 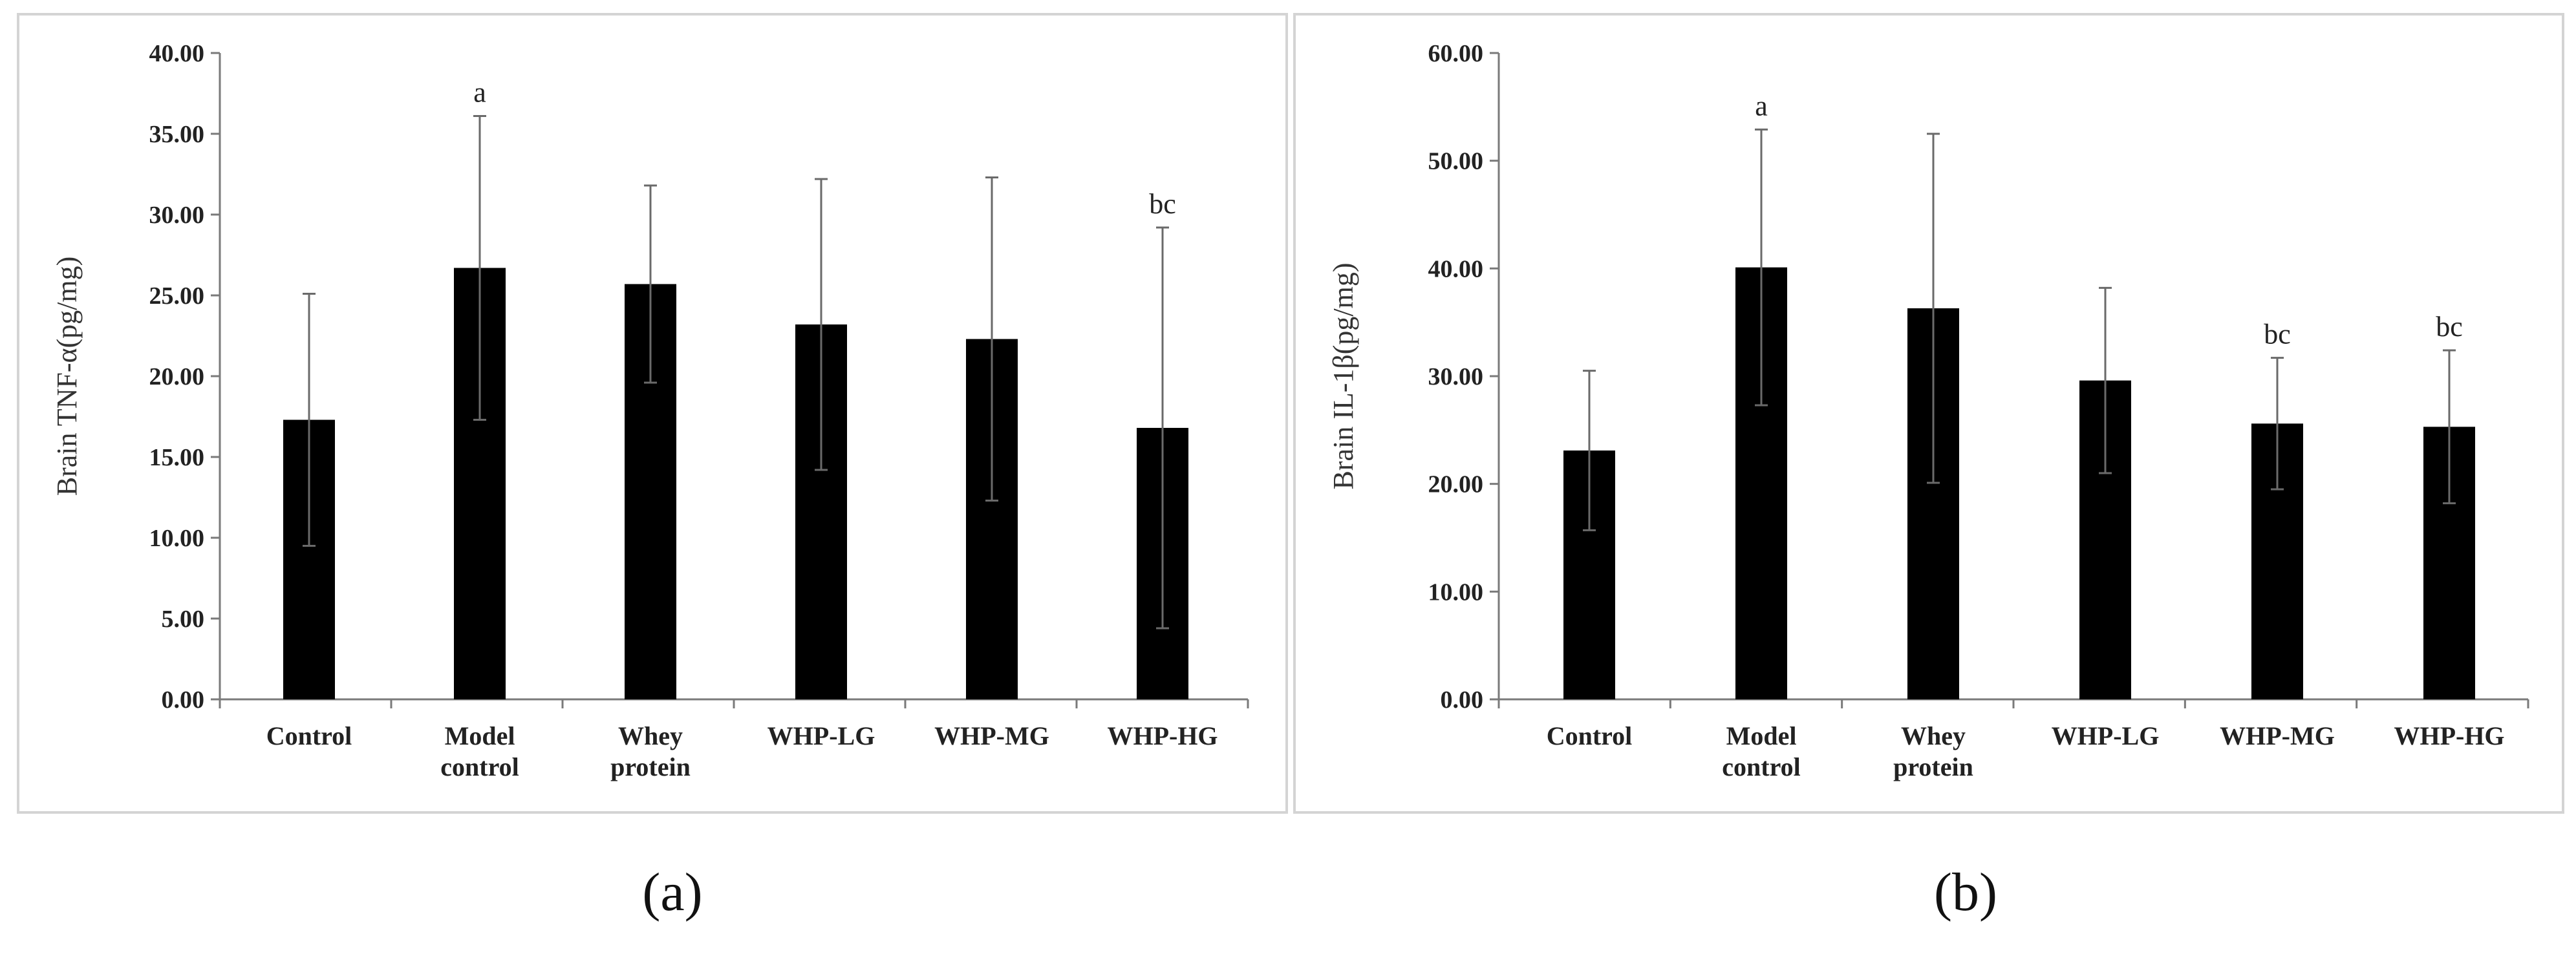 I want to click on chart-a-significance-label: bc, so click(x=1162, y=204).